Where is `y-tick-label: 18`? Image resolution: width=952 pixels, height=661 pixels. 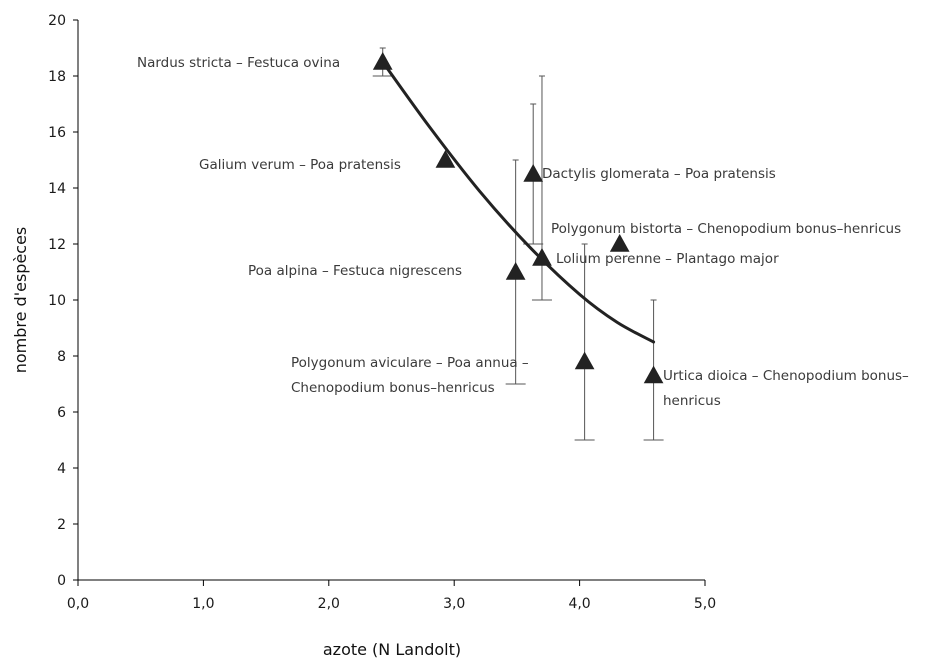 y-tick-label: 18 is located at coordinates (57, 77).